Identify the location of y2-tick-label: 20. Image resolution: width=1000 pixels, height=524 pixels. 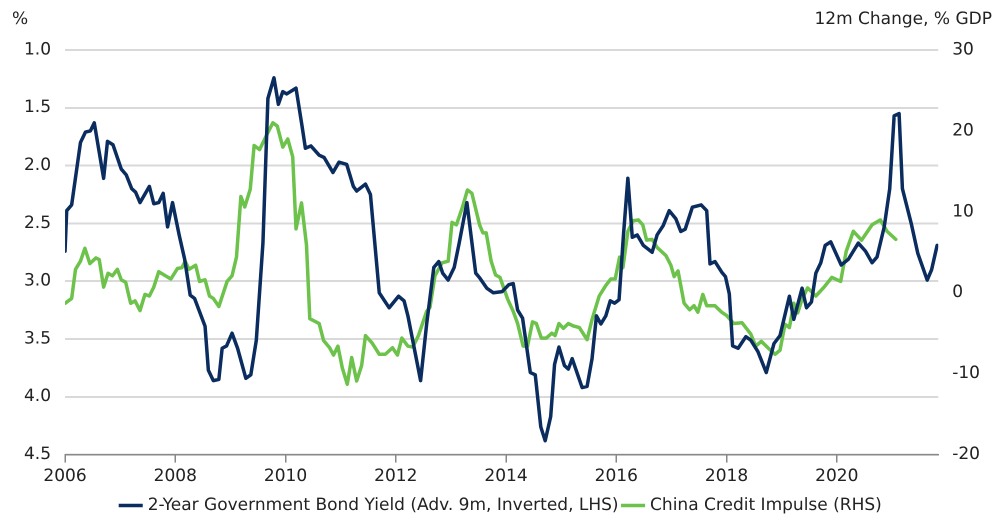
(963, 130).